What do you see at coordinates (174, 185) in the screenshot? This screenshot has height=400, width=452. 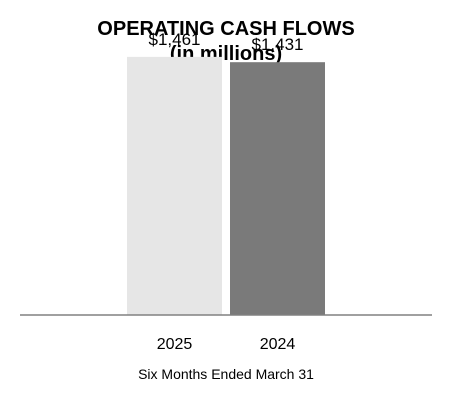 I see `bar-2025` at bounding box center [174, 185].